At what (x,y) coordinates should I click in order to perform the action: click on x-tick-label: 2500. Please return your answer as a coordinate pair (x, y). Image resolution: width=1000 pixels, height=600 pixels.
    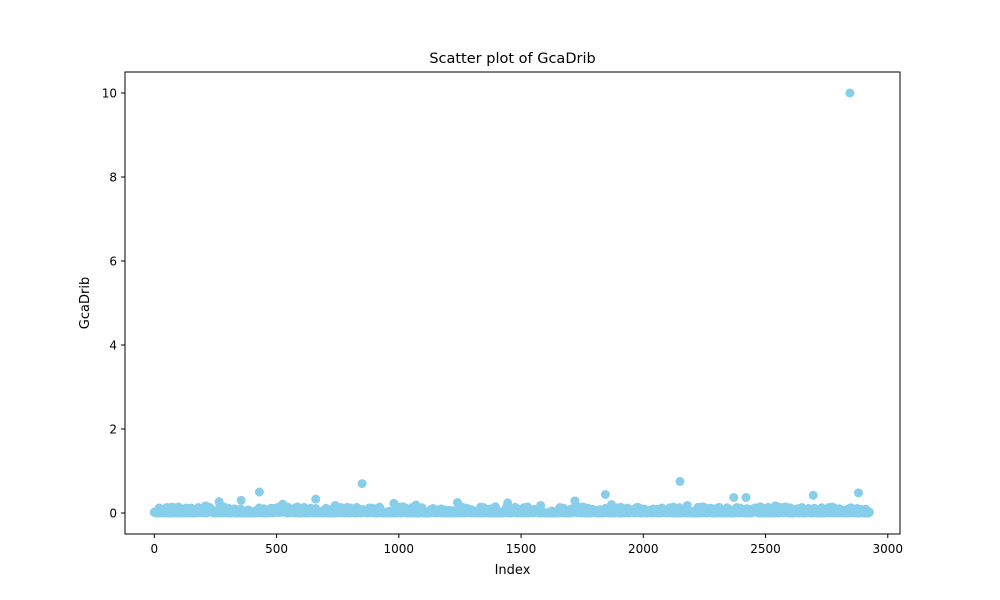
    Looking at the image, I should click on (765, 549).